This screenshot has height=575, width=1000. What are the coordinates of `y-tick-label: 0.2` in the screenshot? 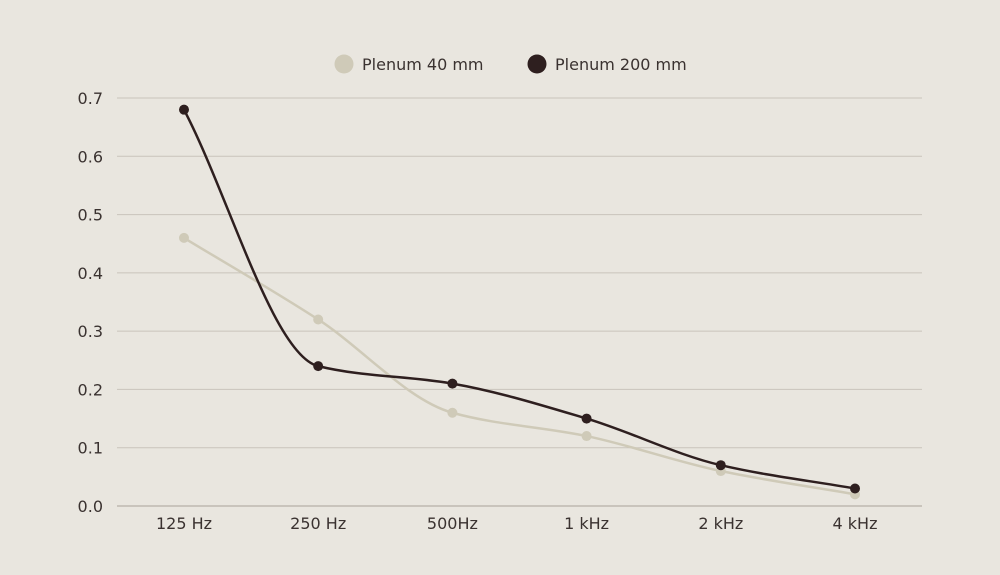 It's located at (90, 389).